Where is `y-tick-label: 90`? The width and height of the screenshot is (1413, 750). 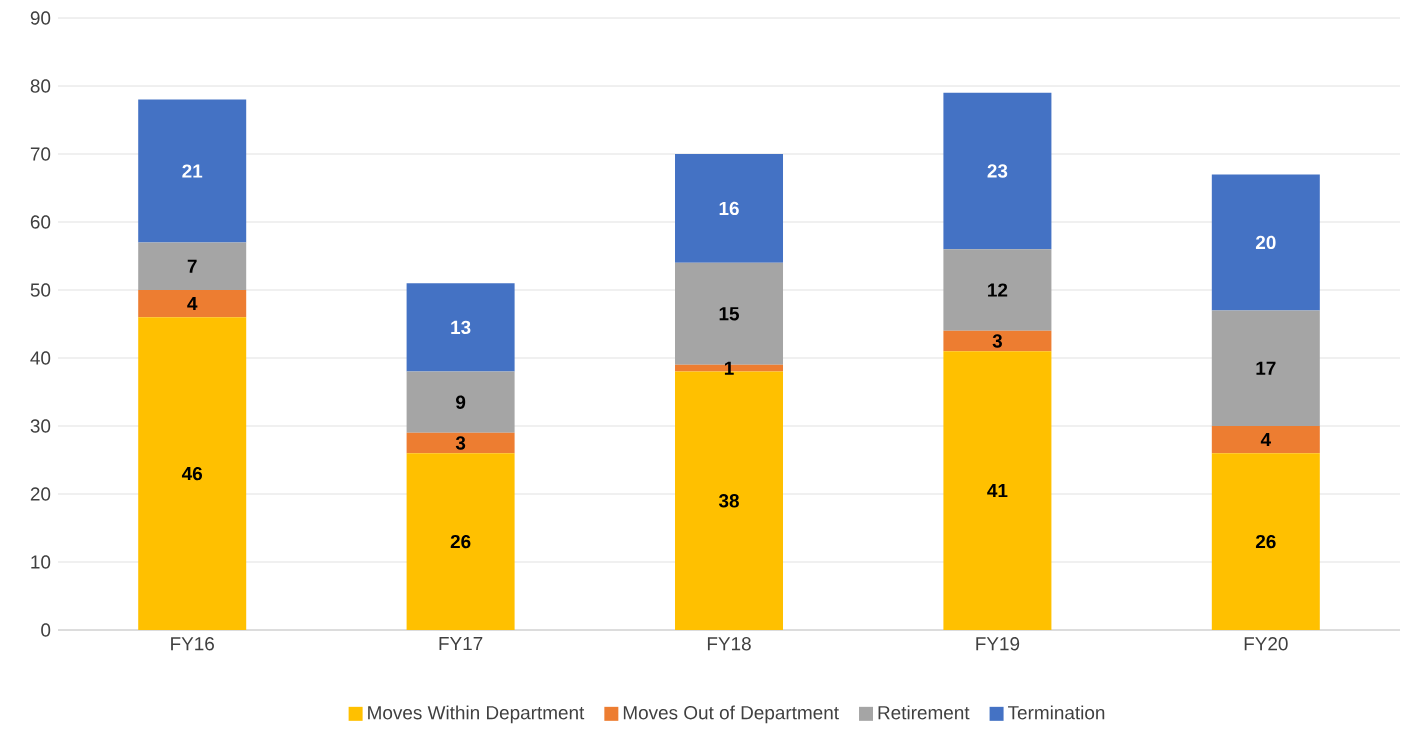 y-tick-label: 90 is located at coordinates (40, 18).